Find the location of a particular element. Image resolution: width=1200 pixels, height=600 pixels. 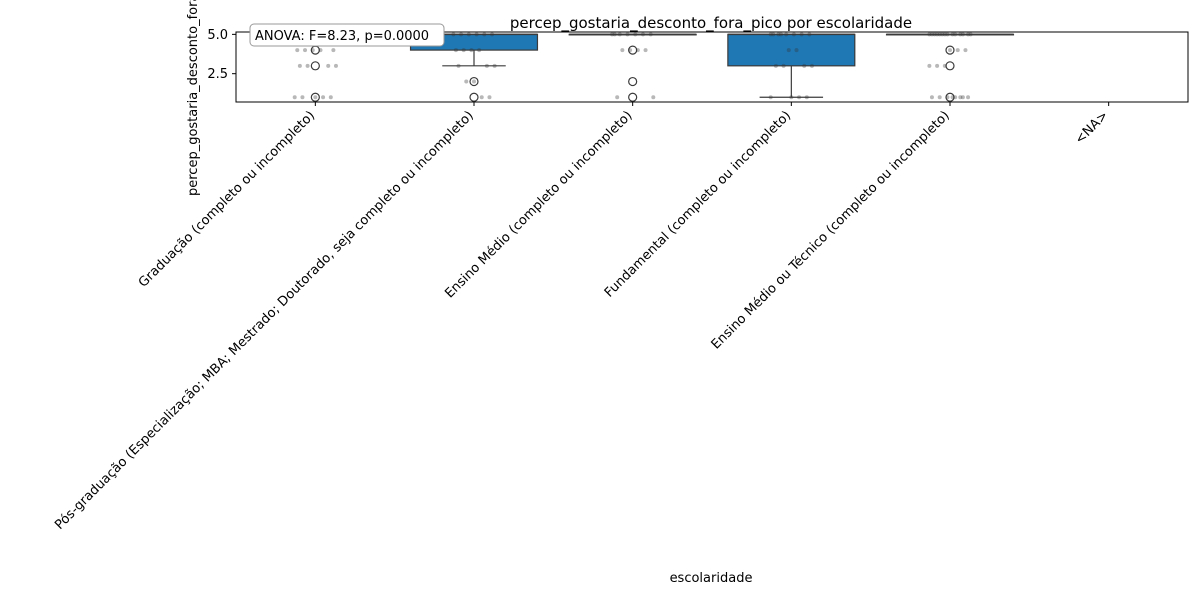

plot-area is located at coordinates (633, 67).